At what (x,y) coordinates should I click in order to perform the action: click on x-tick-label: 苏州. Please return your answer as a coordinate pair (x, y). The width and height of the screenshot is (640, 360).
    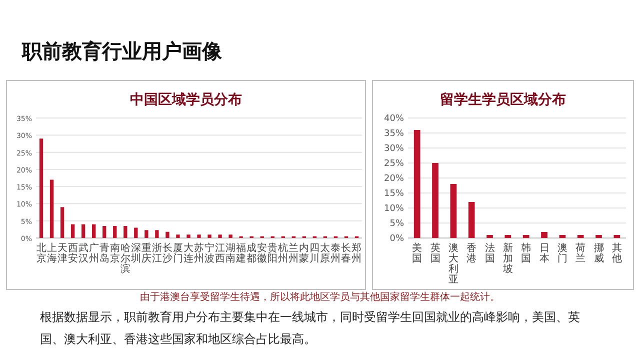
    Looking at the image, I should click on (199, 253).